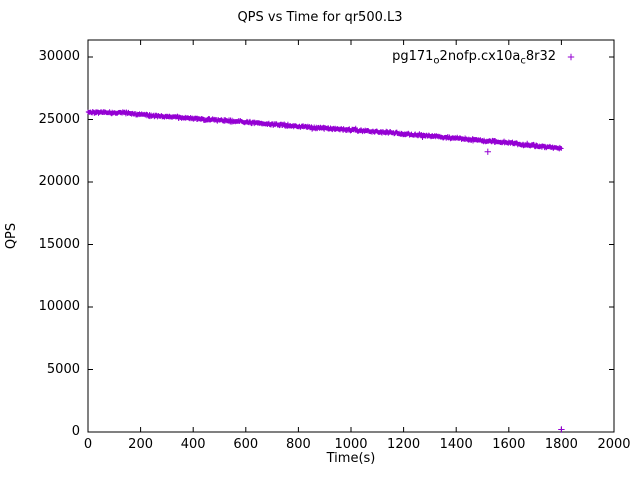 The image size is (640, 480). Describe the element at coordinates (571, 57) in the screenshot. I see `legend-marker` at that location.